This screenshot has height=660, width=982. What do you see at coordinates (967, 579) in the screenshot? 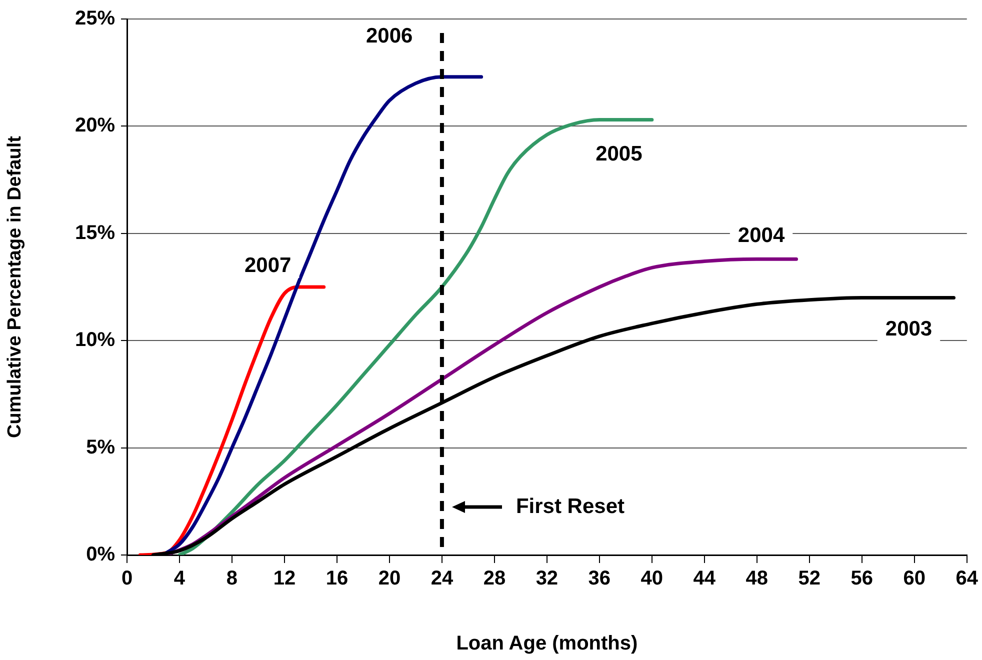
I see `x-tick-label: 64` at bounding box center [967, 579].